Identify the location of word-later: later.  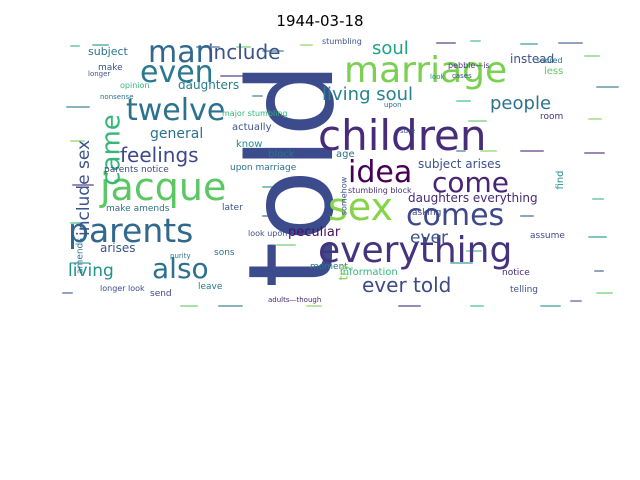
(232, 208).